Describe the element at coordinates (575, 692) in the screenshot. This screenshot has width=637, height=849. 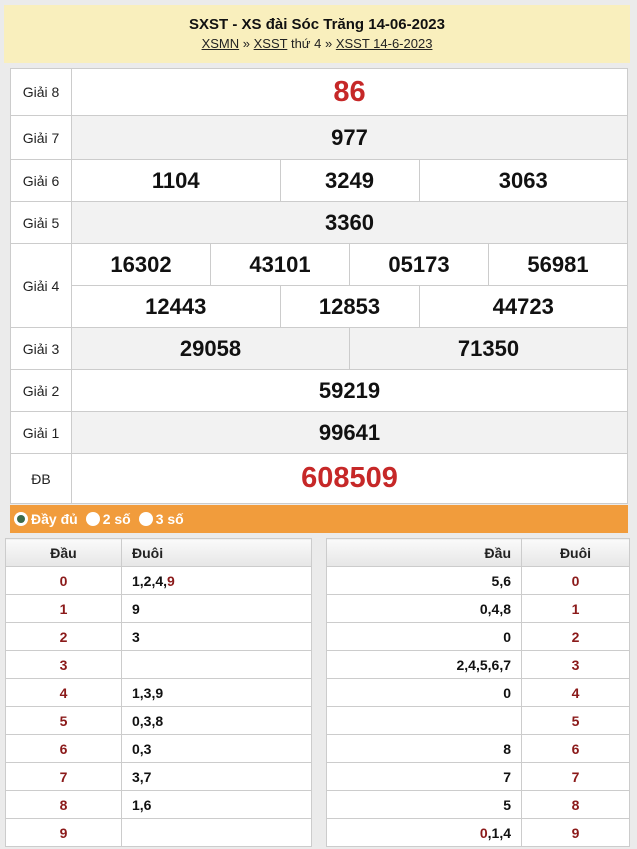
I see `key-digit: 4` at that location.